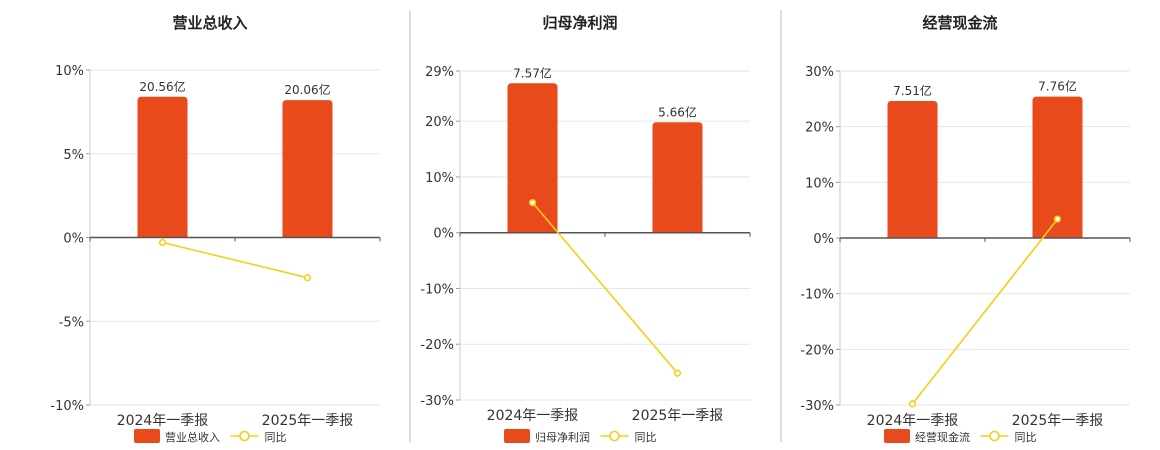 The image size is (1160, 450). What do you see at coordinates (517, 436) in the screenshot?
I see `chart2-legend-bar-swatch` at bounding box center [517, 436].